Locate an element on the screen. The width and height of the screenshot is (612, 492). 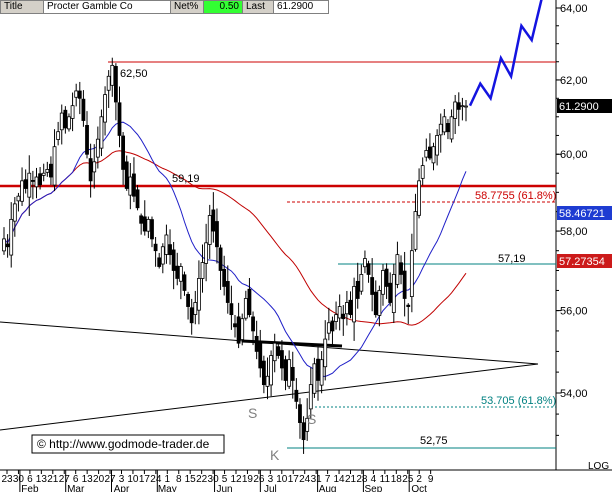
left-shoulder-label: S is located at coordinates (252, 413).